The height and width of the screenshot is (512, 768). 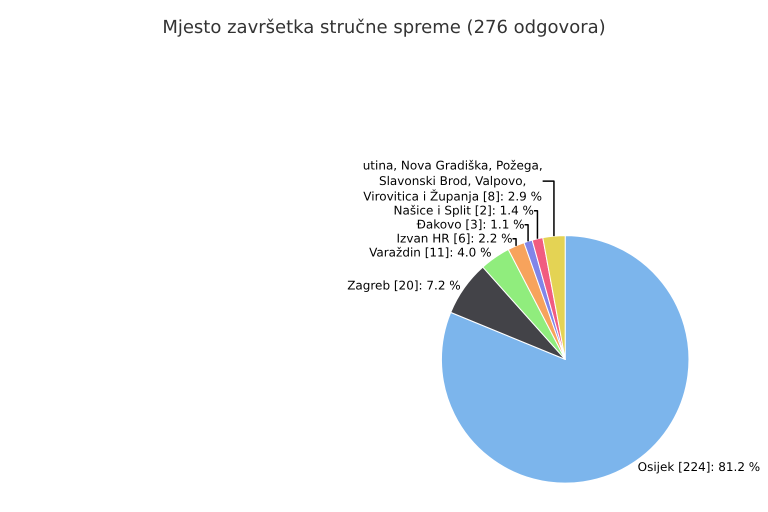 What do you see at coordinates (452, 181) in the screenshot?
I see `slice-label: utina, Nova Gradiška, Požega, Slavonski Brod, Valpovo, Virovitica i Županja [8]: 2.9 %` at bounding box center [452, 181].